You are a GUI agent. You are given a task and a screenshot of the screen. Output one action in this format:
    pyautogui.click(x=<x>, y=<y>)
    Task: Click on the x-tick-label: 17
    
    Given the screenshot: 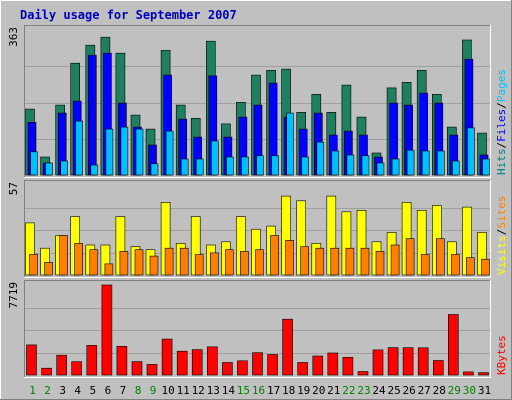 What is the action you would take?
    pyautogui.click(x=273, y=390)
    